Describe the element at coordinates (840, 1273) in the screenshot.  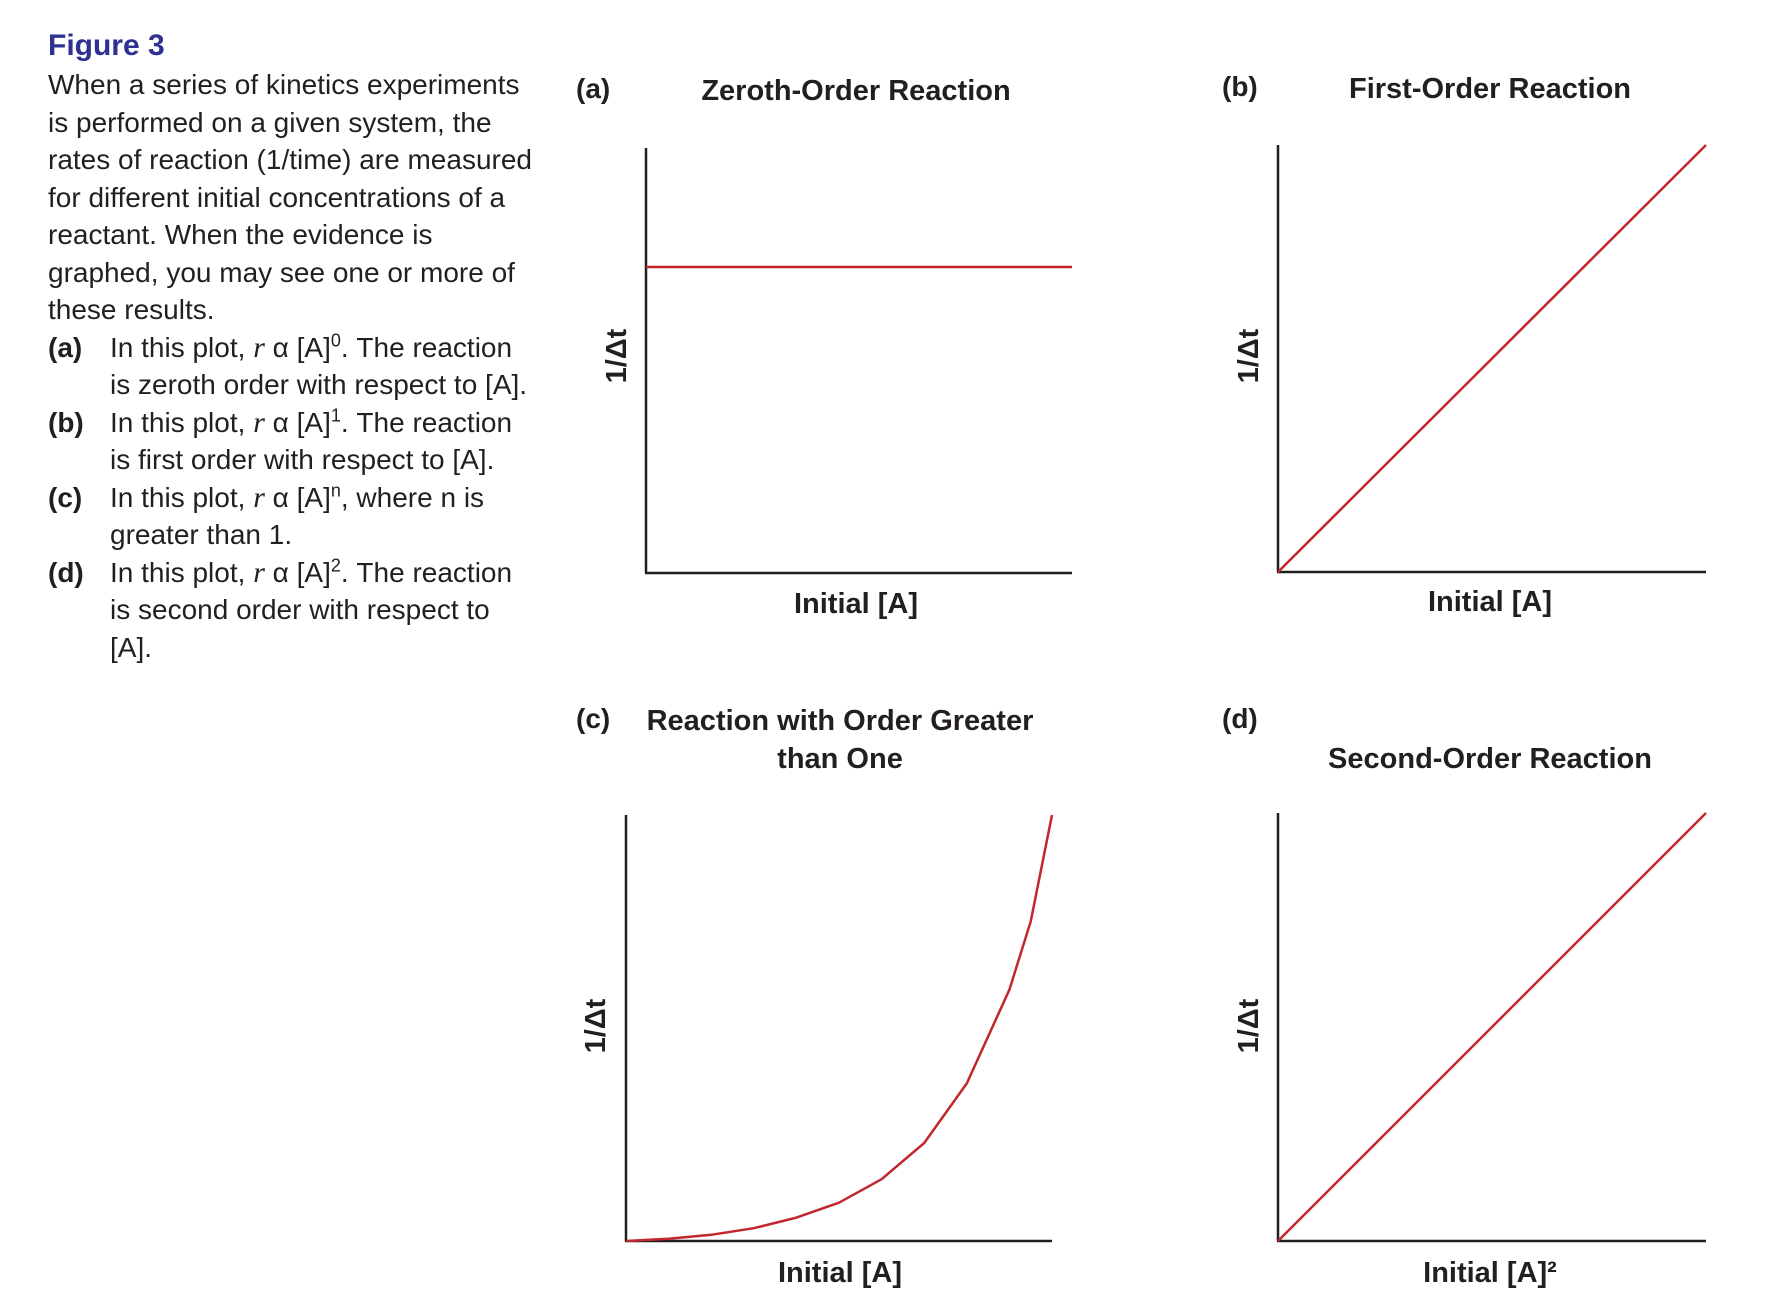
I see `x-axis-label-c: Initial [A]` at that location.